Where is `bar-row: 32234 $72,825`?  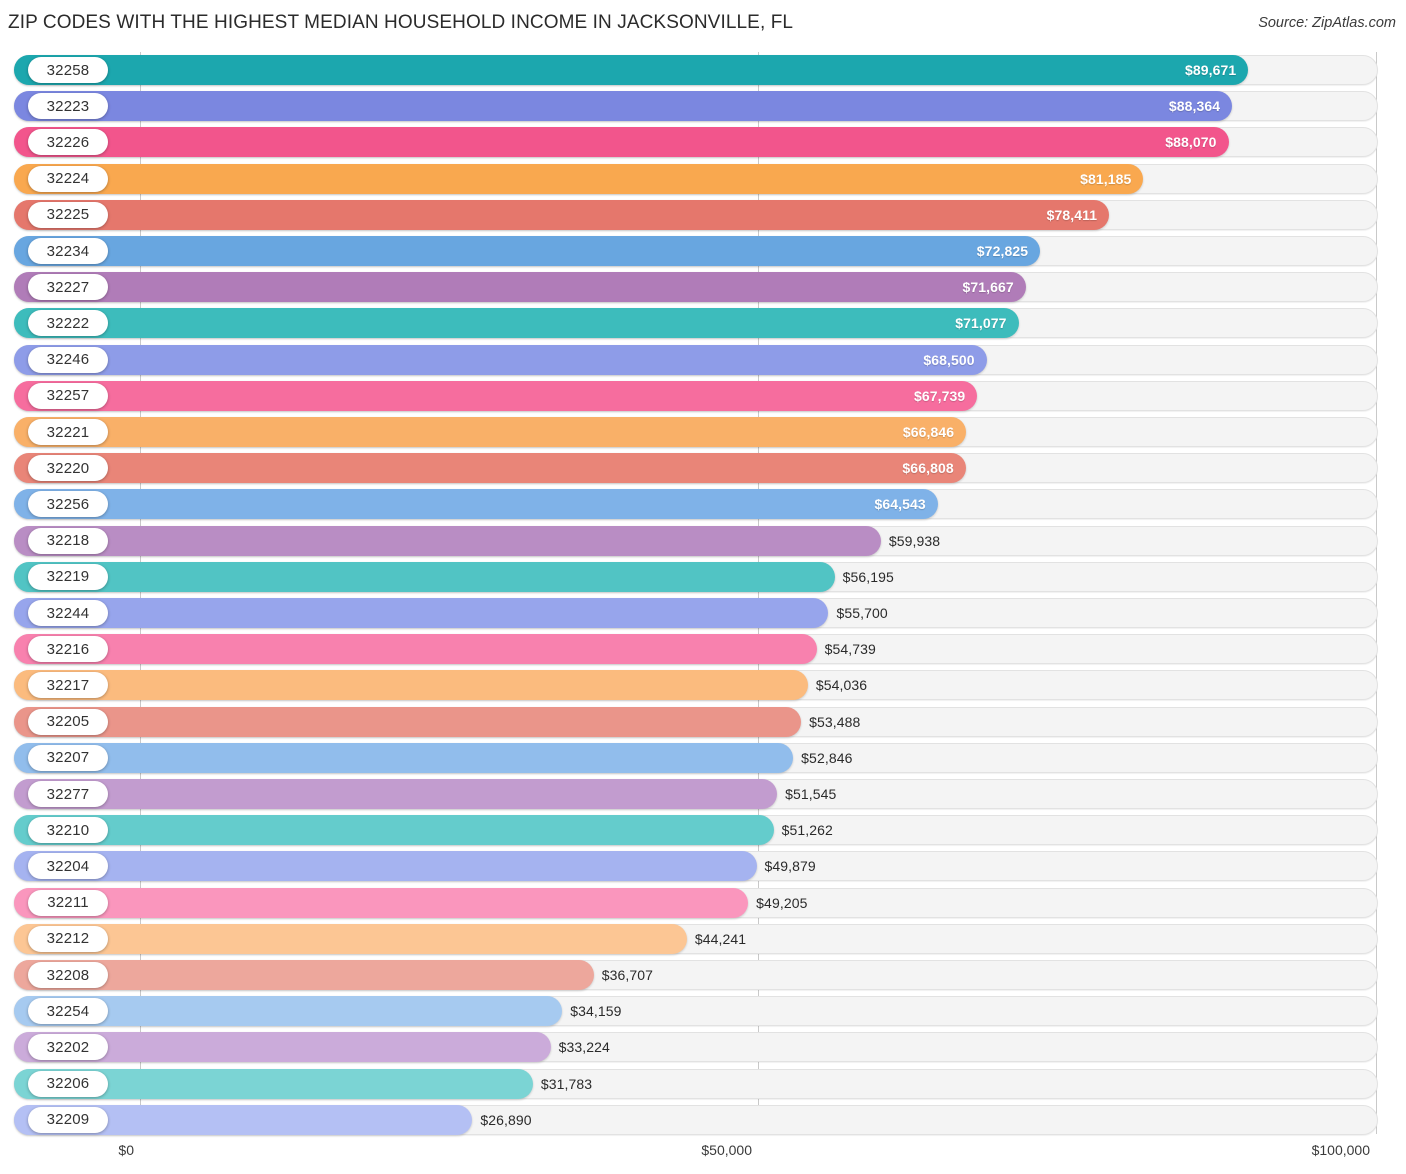
bar-row: 32234 $72,825 is located at coordinates (703, 251).